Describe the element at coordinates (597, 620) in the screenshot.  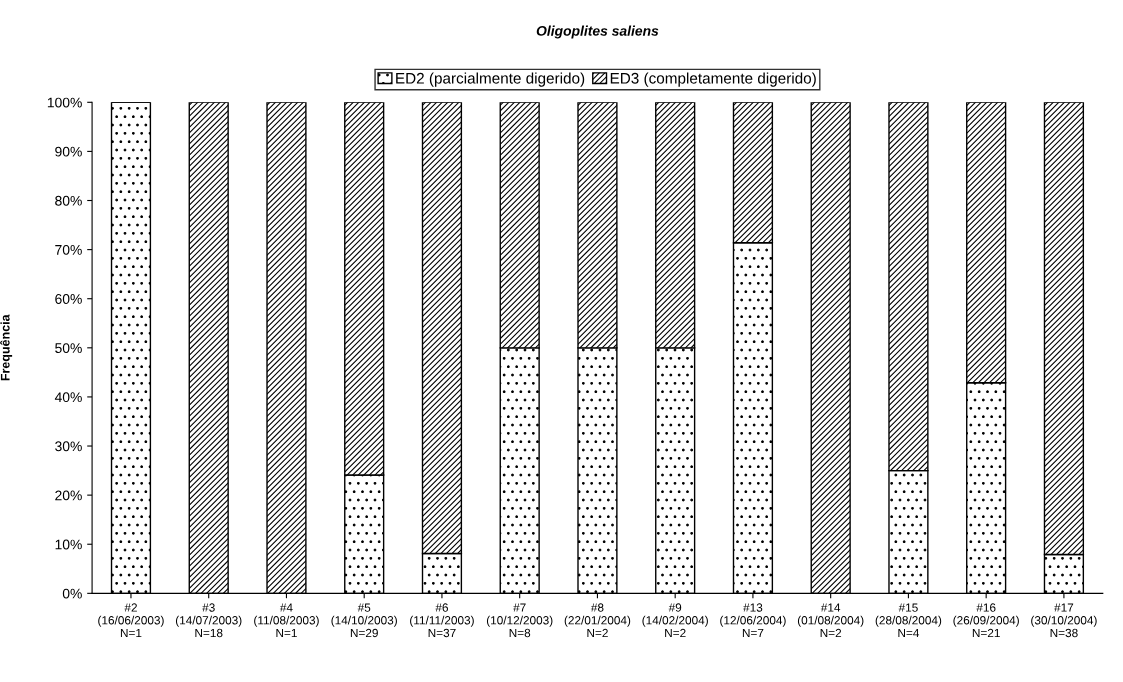
I see `x-tick-label: #8 (22/01/2004) N=2` at that location.